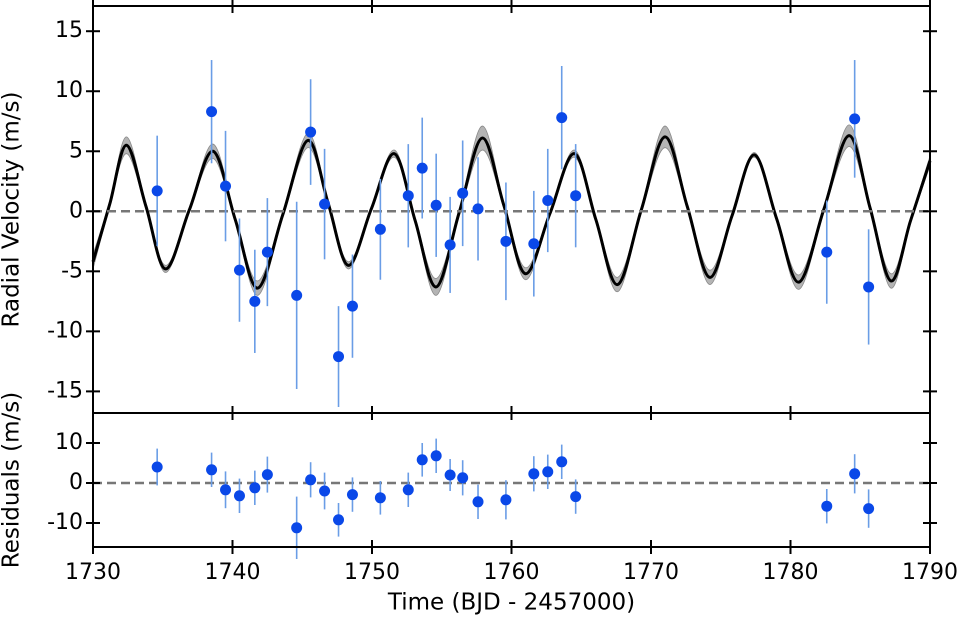 This screenshot has width=963, height=618. What do you see at coordinates (930, 572) in the screenshot?
I see `x-tick-label: 1790` at bounding box center [930, 572].